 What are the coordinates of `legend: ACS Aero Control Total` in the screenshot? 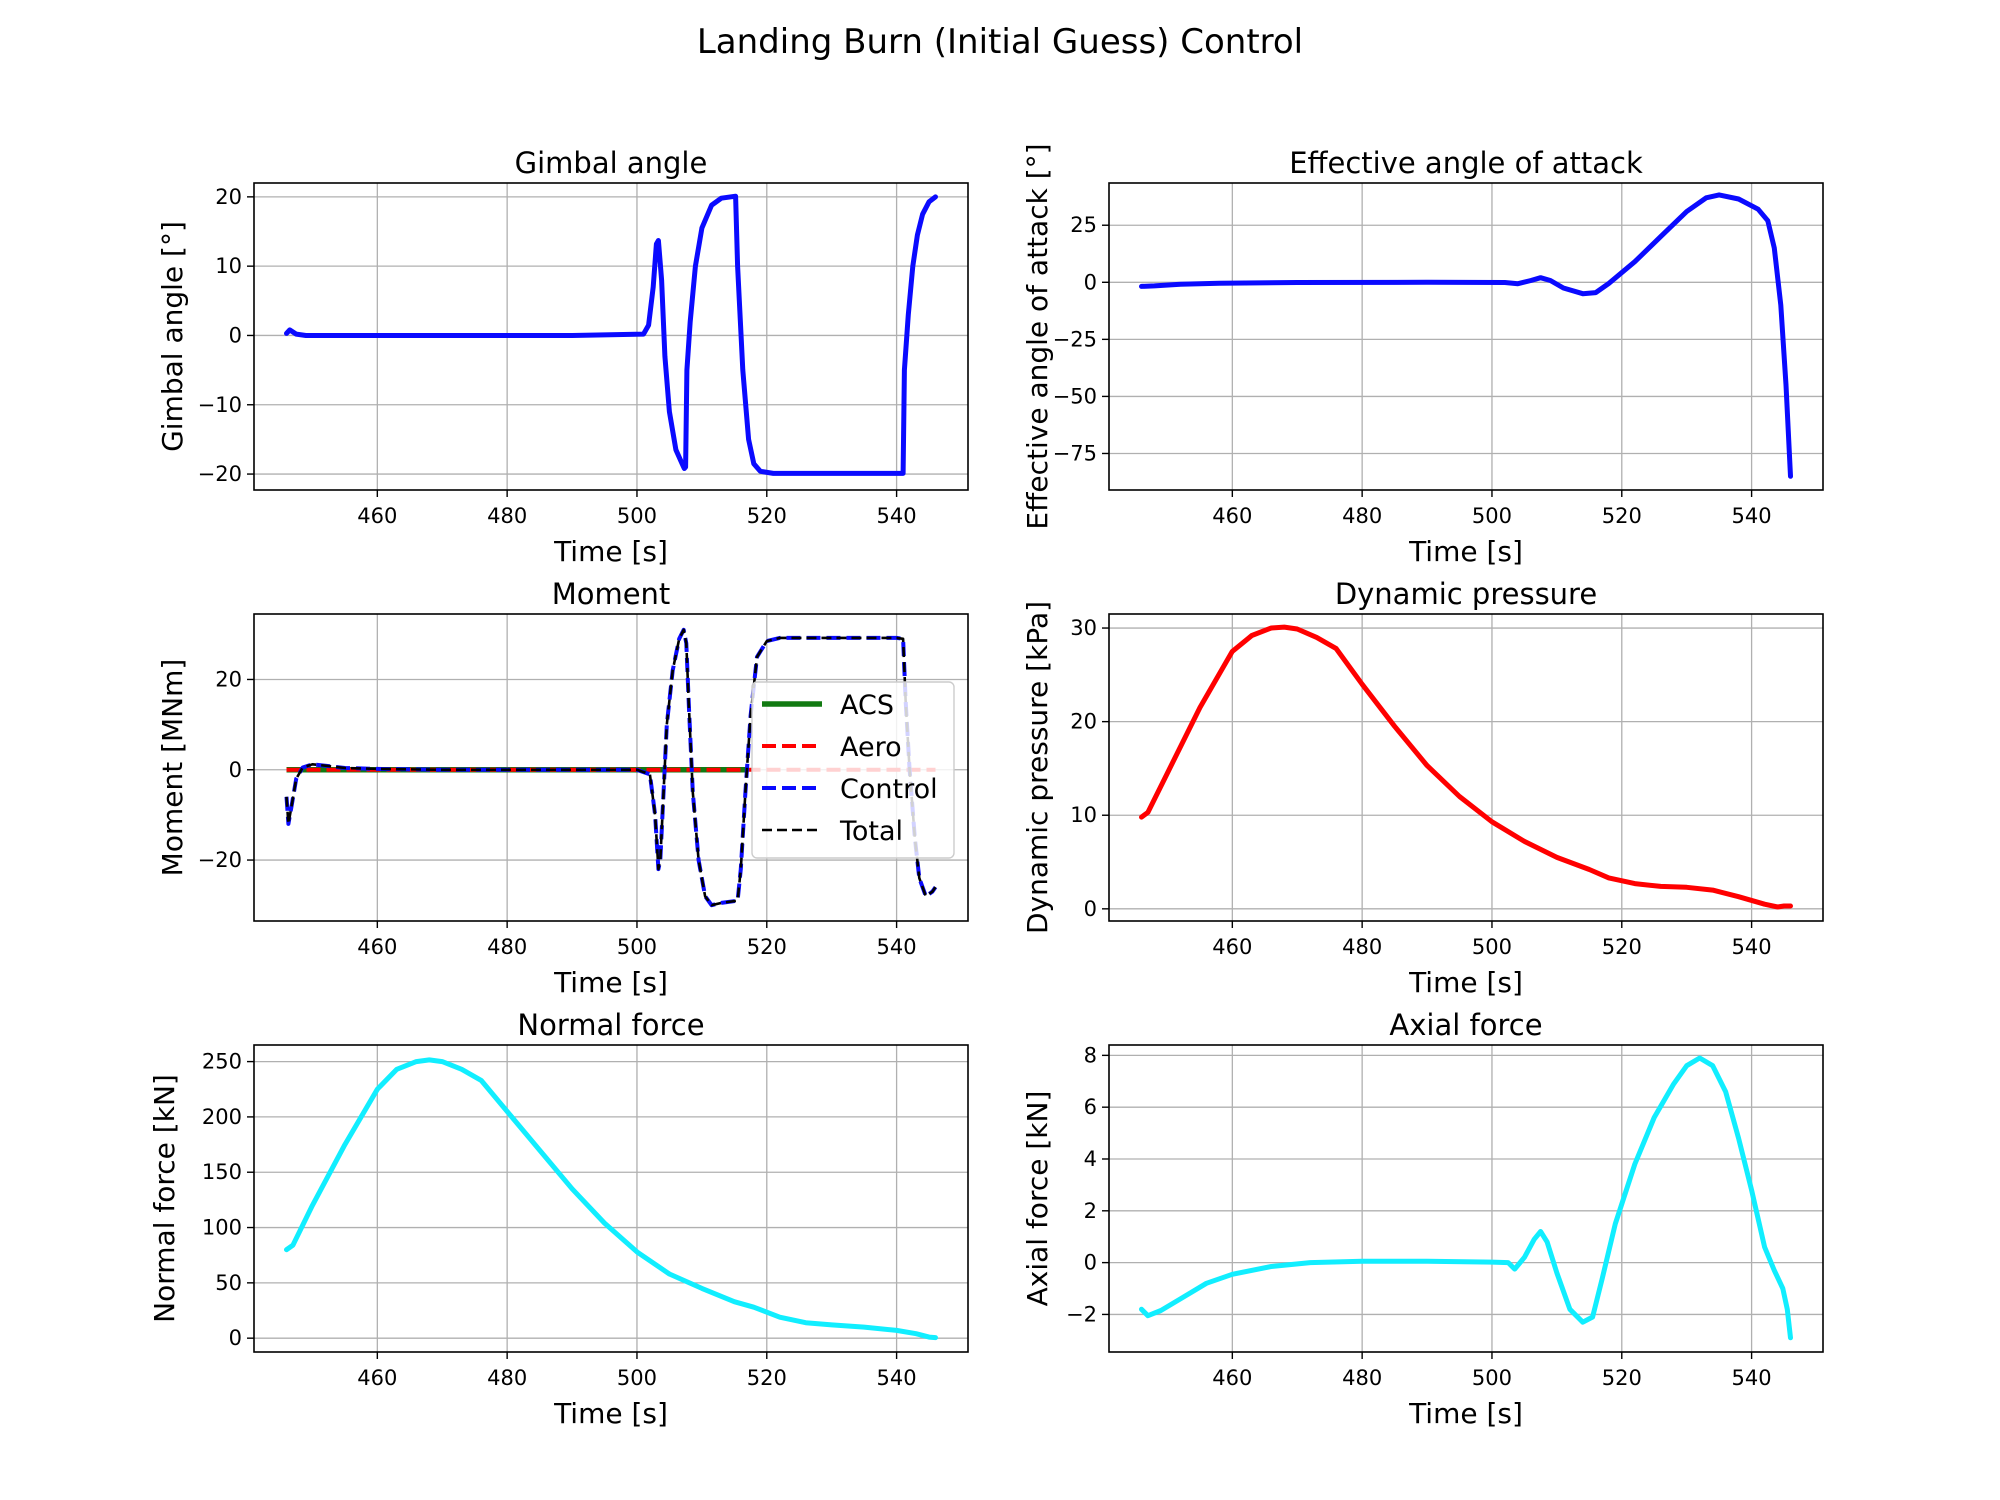 It's located at (853, 770).